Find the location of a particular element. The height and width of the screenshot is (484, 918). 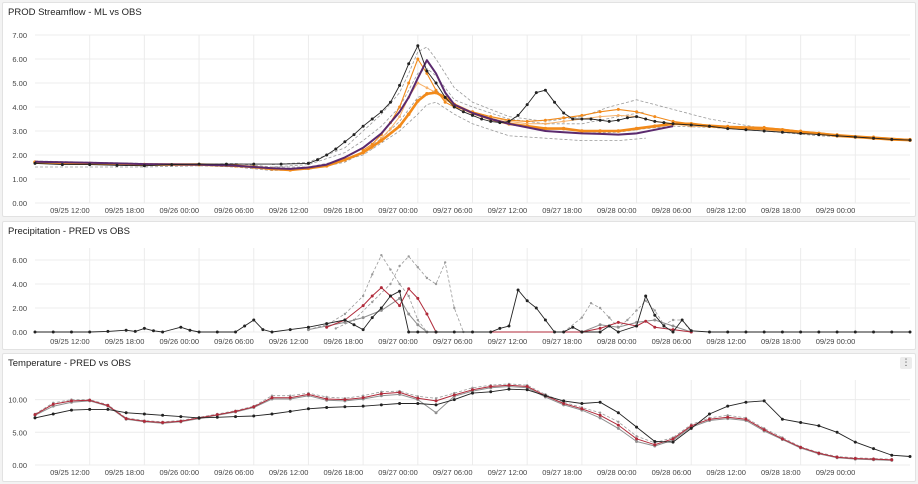

x-tick-label: 09/26 18:00 is located at coordinates (344, 210).